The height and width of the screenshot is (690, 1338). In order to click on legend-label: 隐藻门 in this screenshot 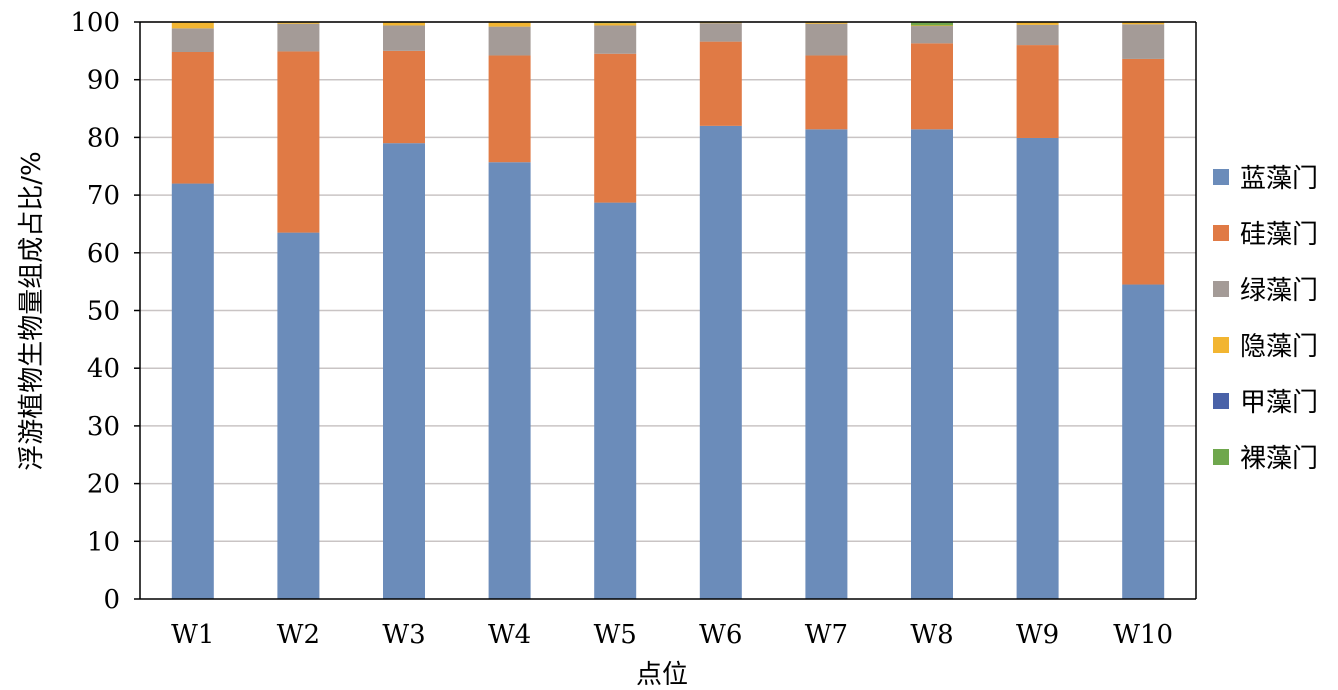, I will do `click(1279, 347)`.